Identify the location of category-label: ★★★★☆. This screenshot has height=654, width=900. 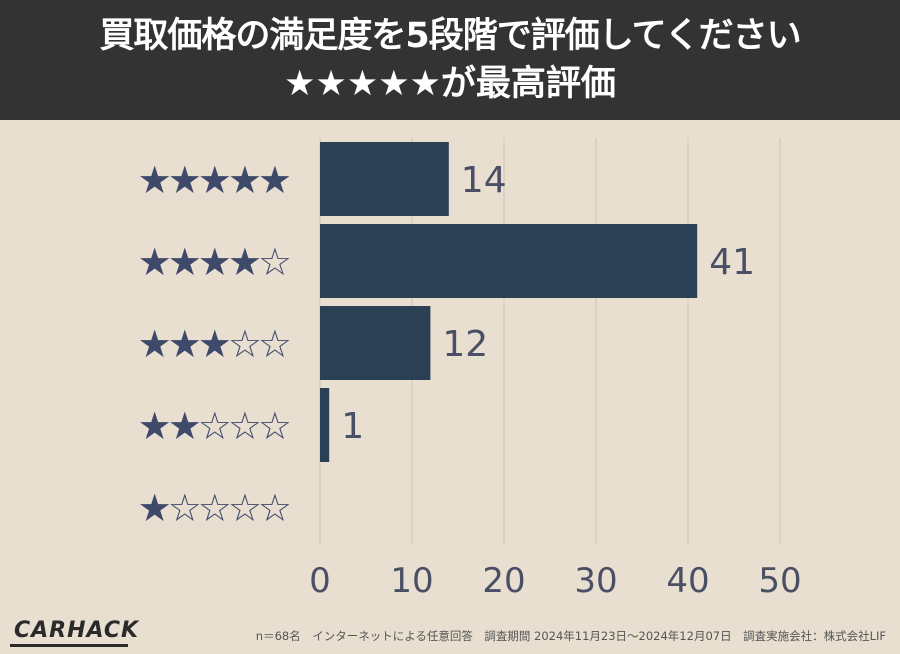
(214, 262).